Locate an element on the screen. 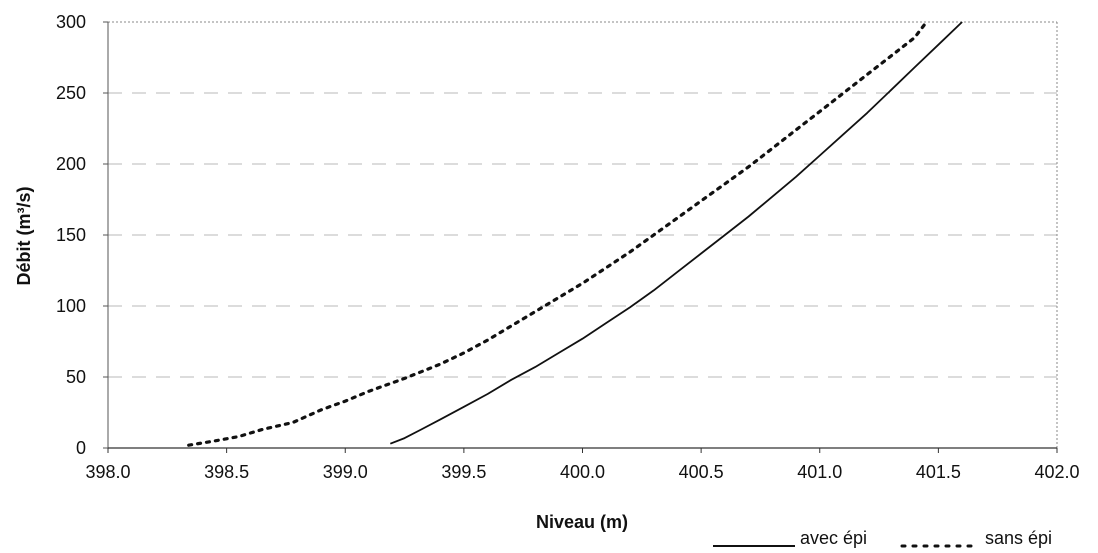 This screenshot has width=1098, height=553. x-tick-label: 401.5 is located at coordinates (938, 472).